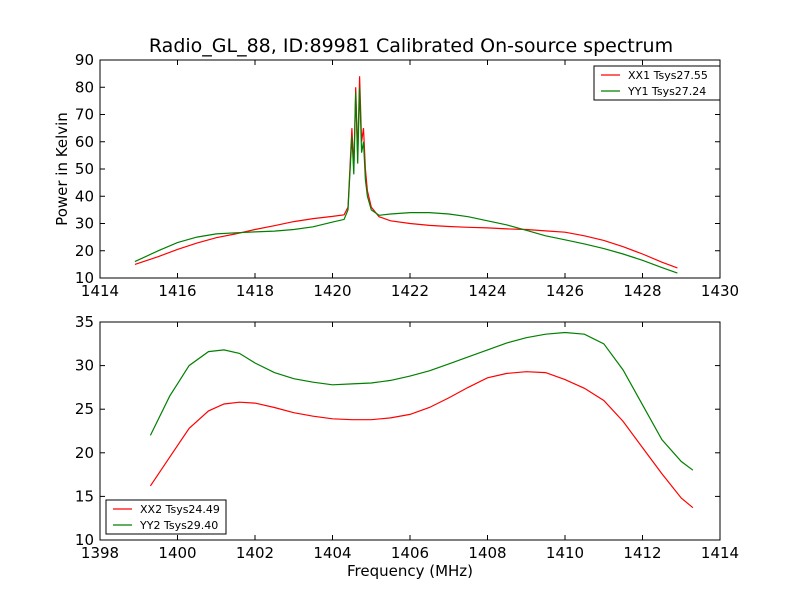 The height and width of the screenshot is (600, 800). What do you see at coordinates (255, 553) in the screenshot?
I see `x-tick-label: 1402` at bounding box center [255, 553].